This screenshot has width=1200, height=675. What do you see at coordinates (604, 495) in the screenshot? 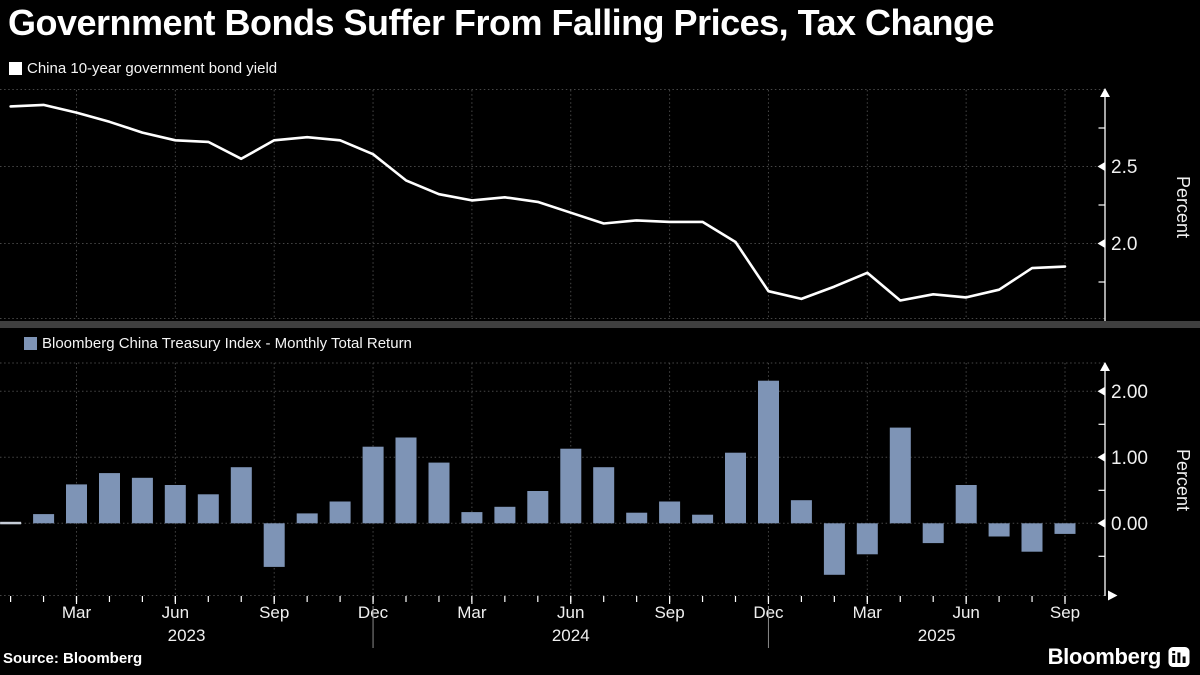
I see `bar-jul-2024` at bounding box center [604, 495].